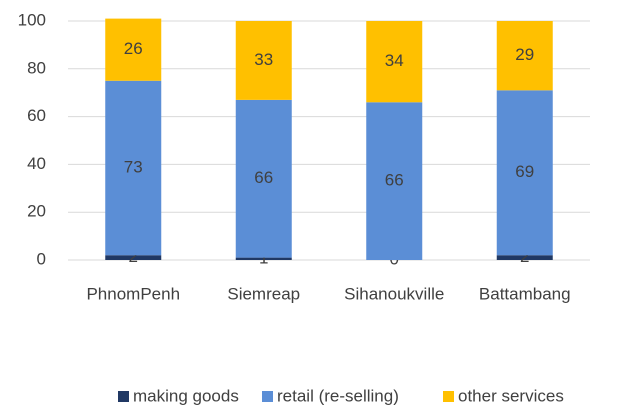 The width and height of the screenshot is (624, 409). I want to click on y-tick-label: 40, so click(36, 163).